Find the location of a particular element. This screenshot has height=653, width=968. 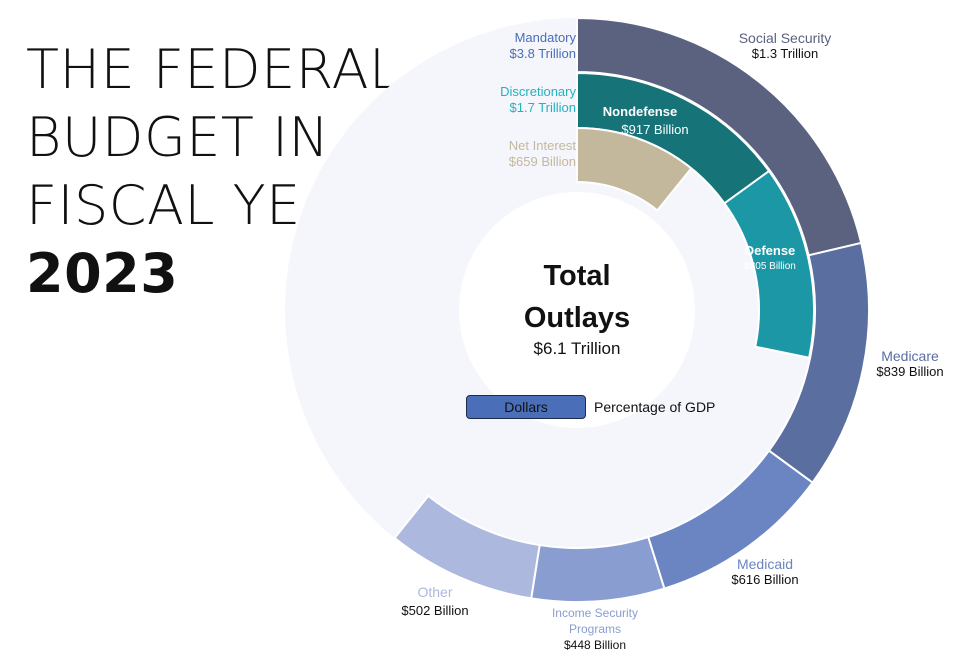

other-label: Other $502 Billion is located at coordinates (435, 601).